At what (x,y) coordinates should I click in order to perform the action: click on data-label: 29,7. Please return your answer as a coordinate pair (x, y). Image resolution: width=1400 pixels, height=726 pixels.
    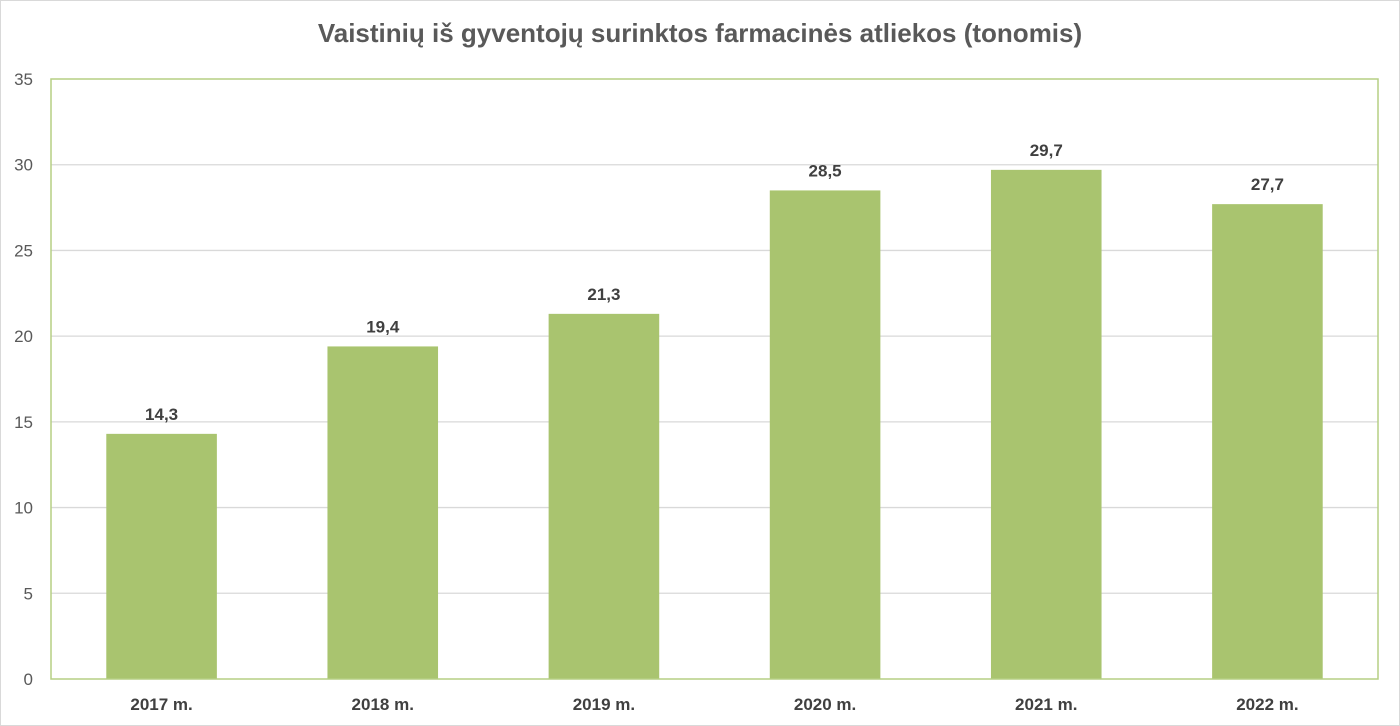
    Looking at the image, I should click on (1046, 150).